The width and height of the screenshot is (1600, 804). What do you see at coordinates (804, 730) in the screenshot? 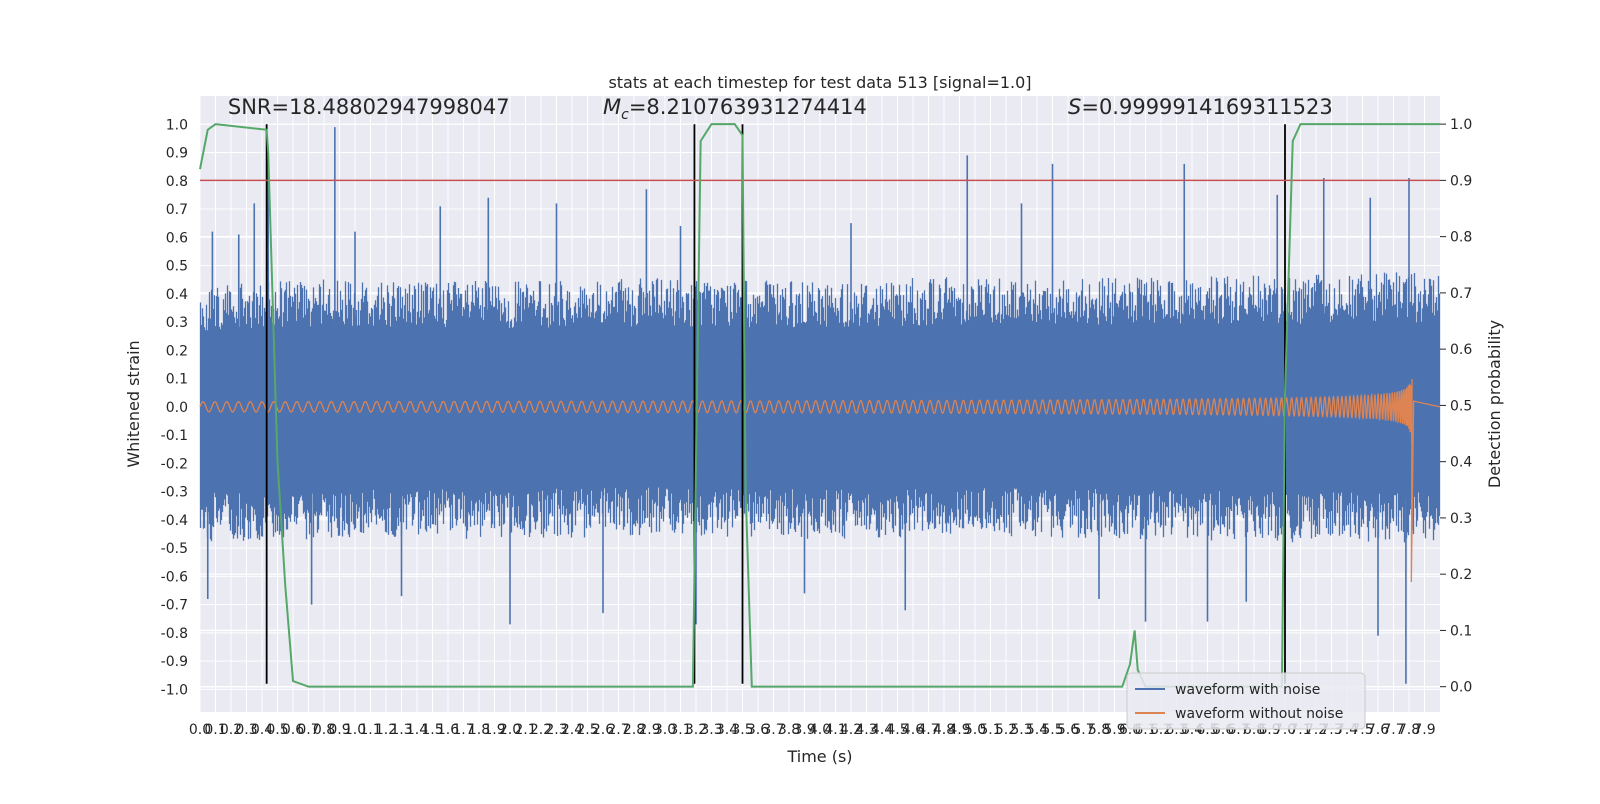
I see `x-tick-label: 3.9` at bounding box center [804, 730].